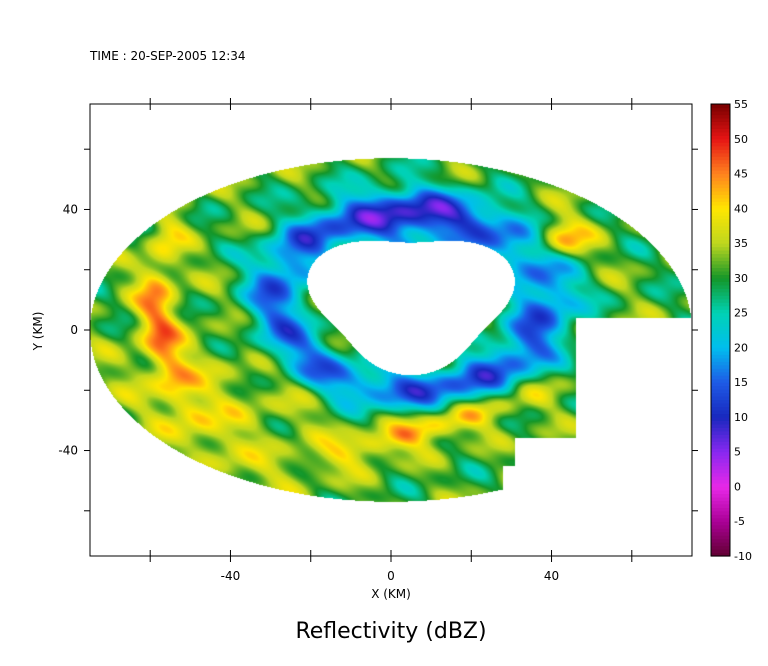 The height and width of the screenshot is (666, 768). I want to click on colorbar-tick-label: 40, so click(741, 208).